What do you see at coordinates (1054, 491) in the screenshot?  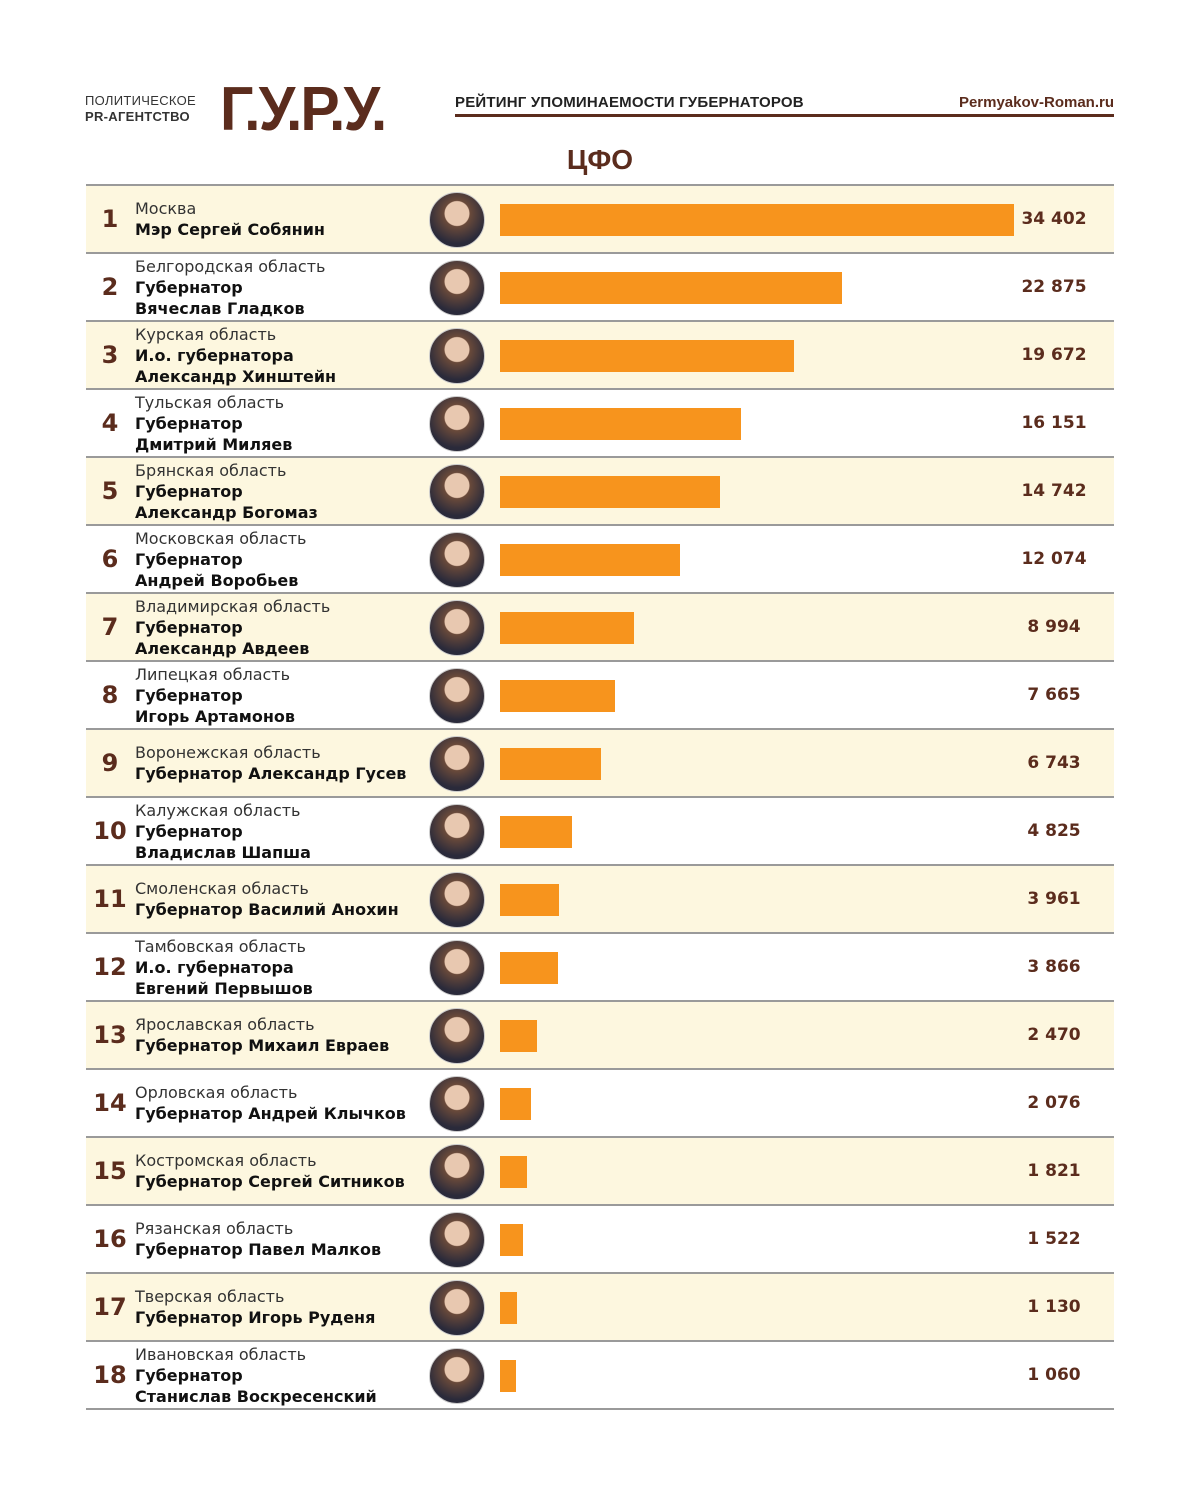 I see `value-label: 14 742` at bounding box center [1054, 491].